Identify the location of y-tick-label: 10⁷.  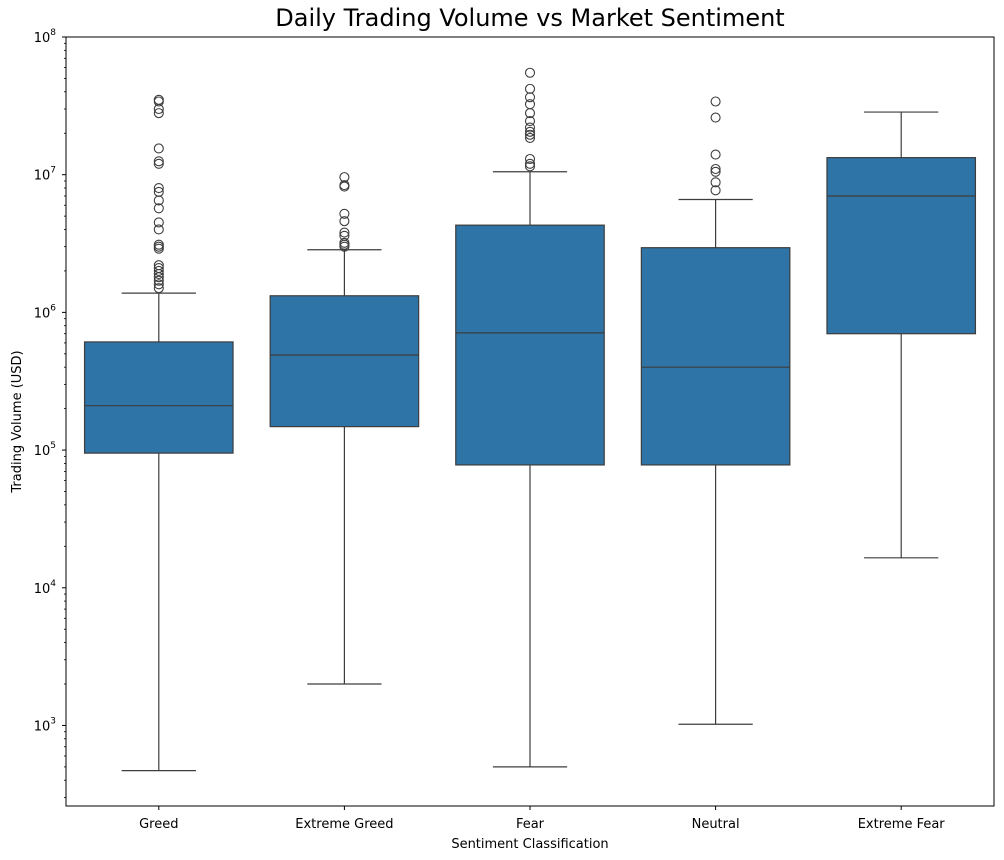
(45, 175).